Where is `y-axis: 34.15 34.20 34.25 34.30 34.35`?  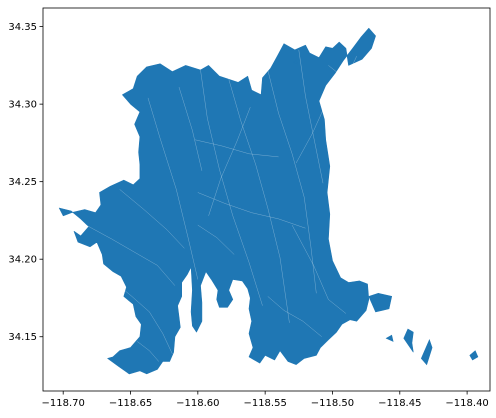 y-axis: 34.15 34.20 34.25 34.30 34.35 is located at coordinates (25, 182).